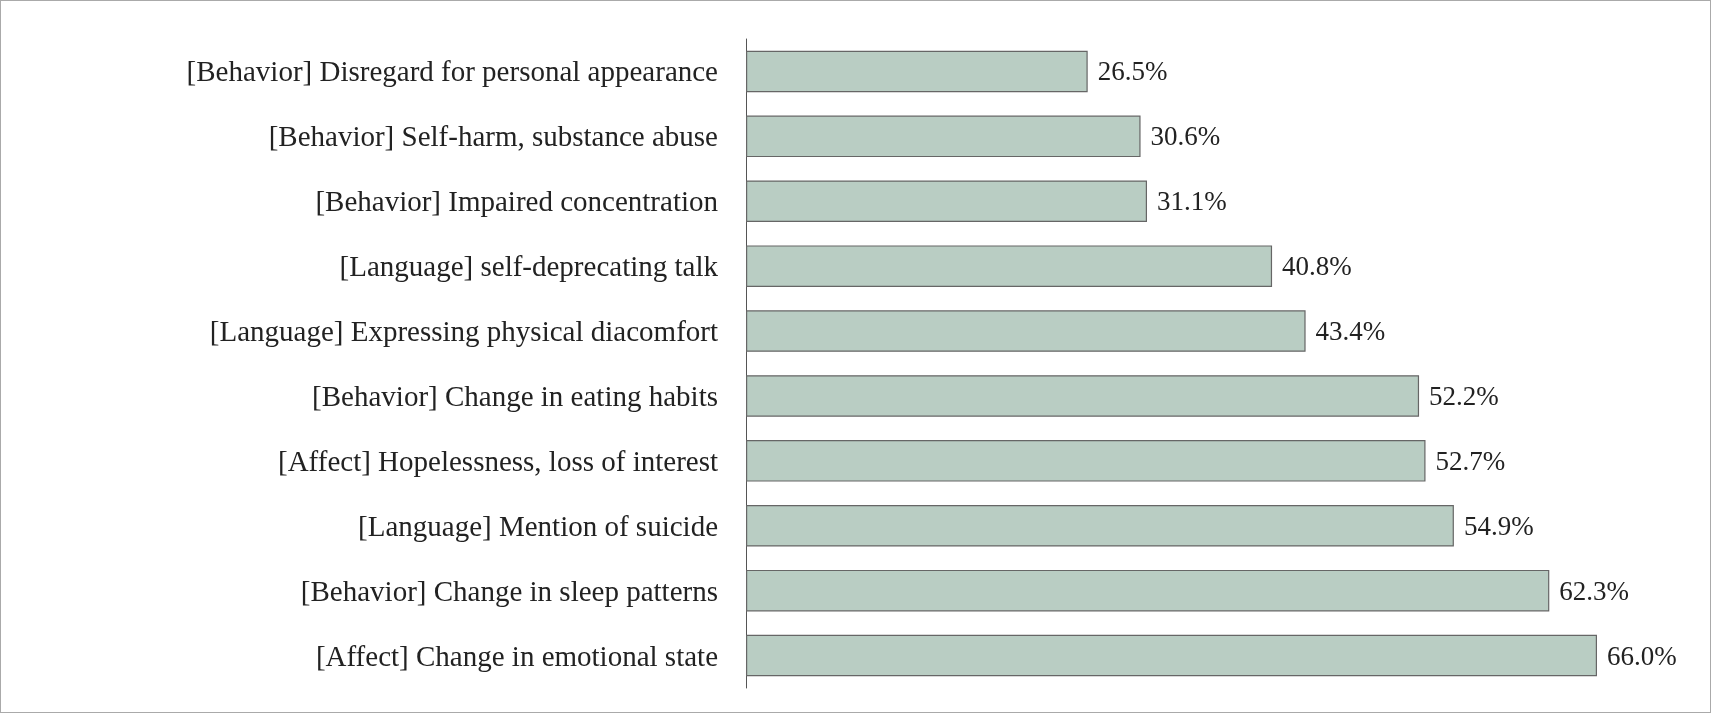  What do you see at coordinates (1498, 525) in the screenshot?
I see `data-label: 54.9%` at bounding box center [1498, 525].